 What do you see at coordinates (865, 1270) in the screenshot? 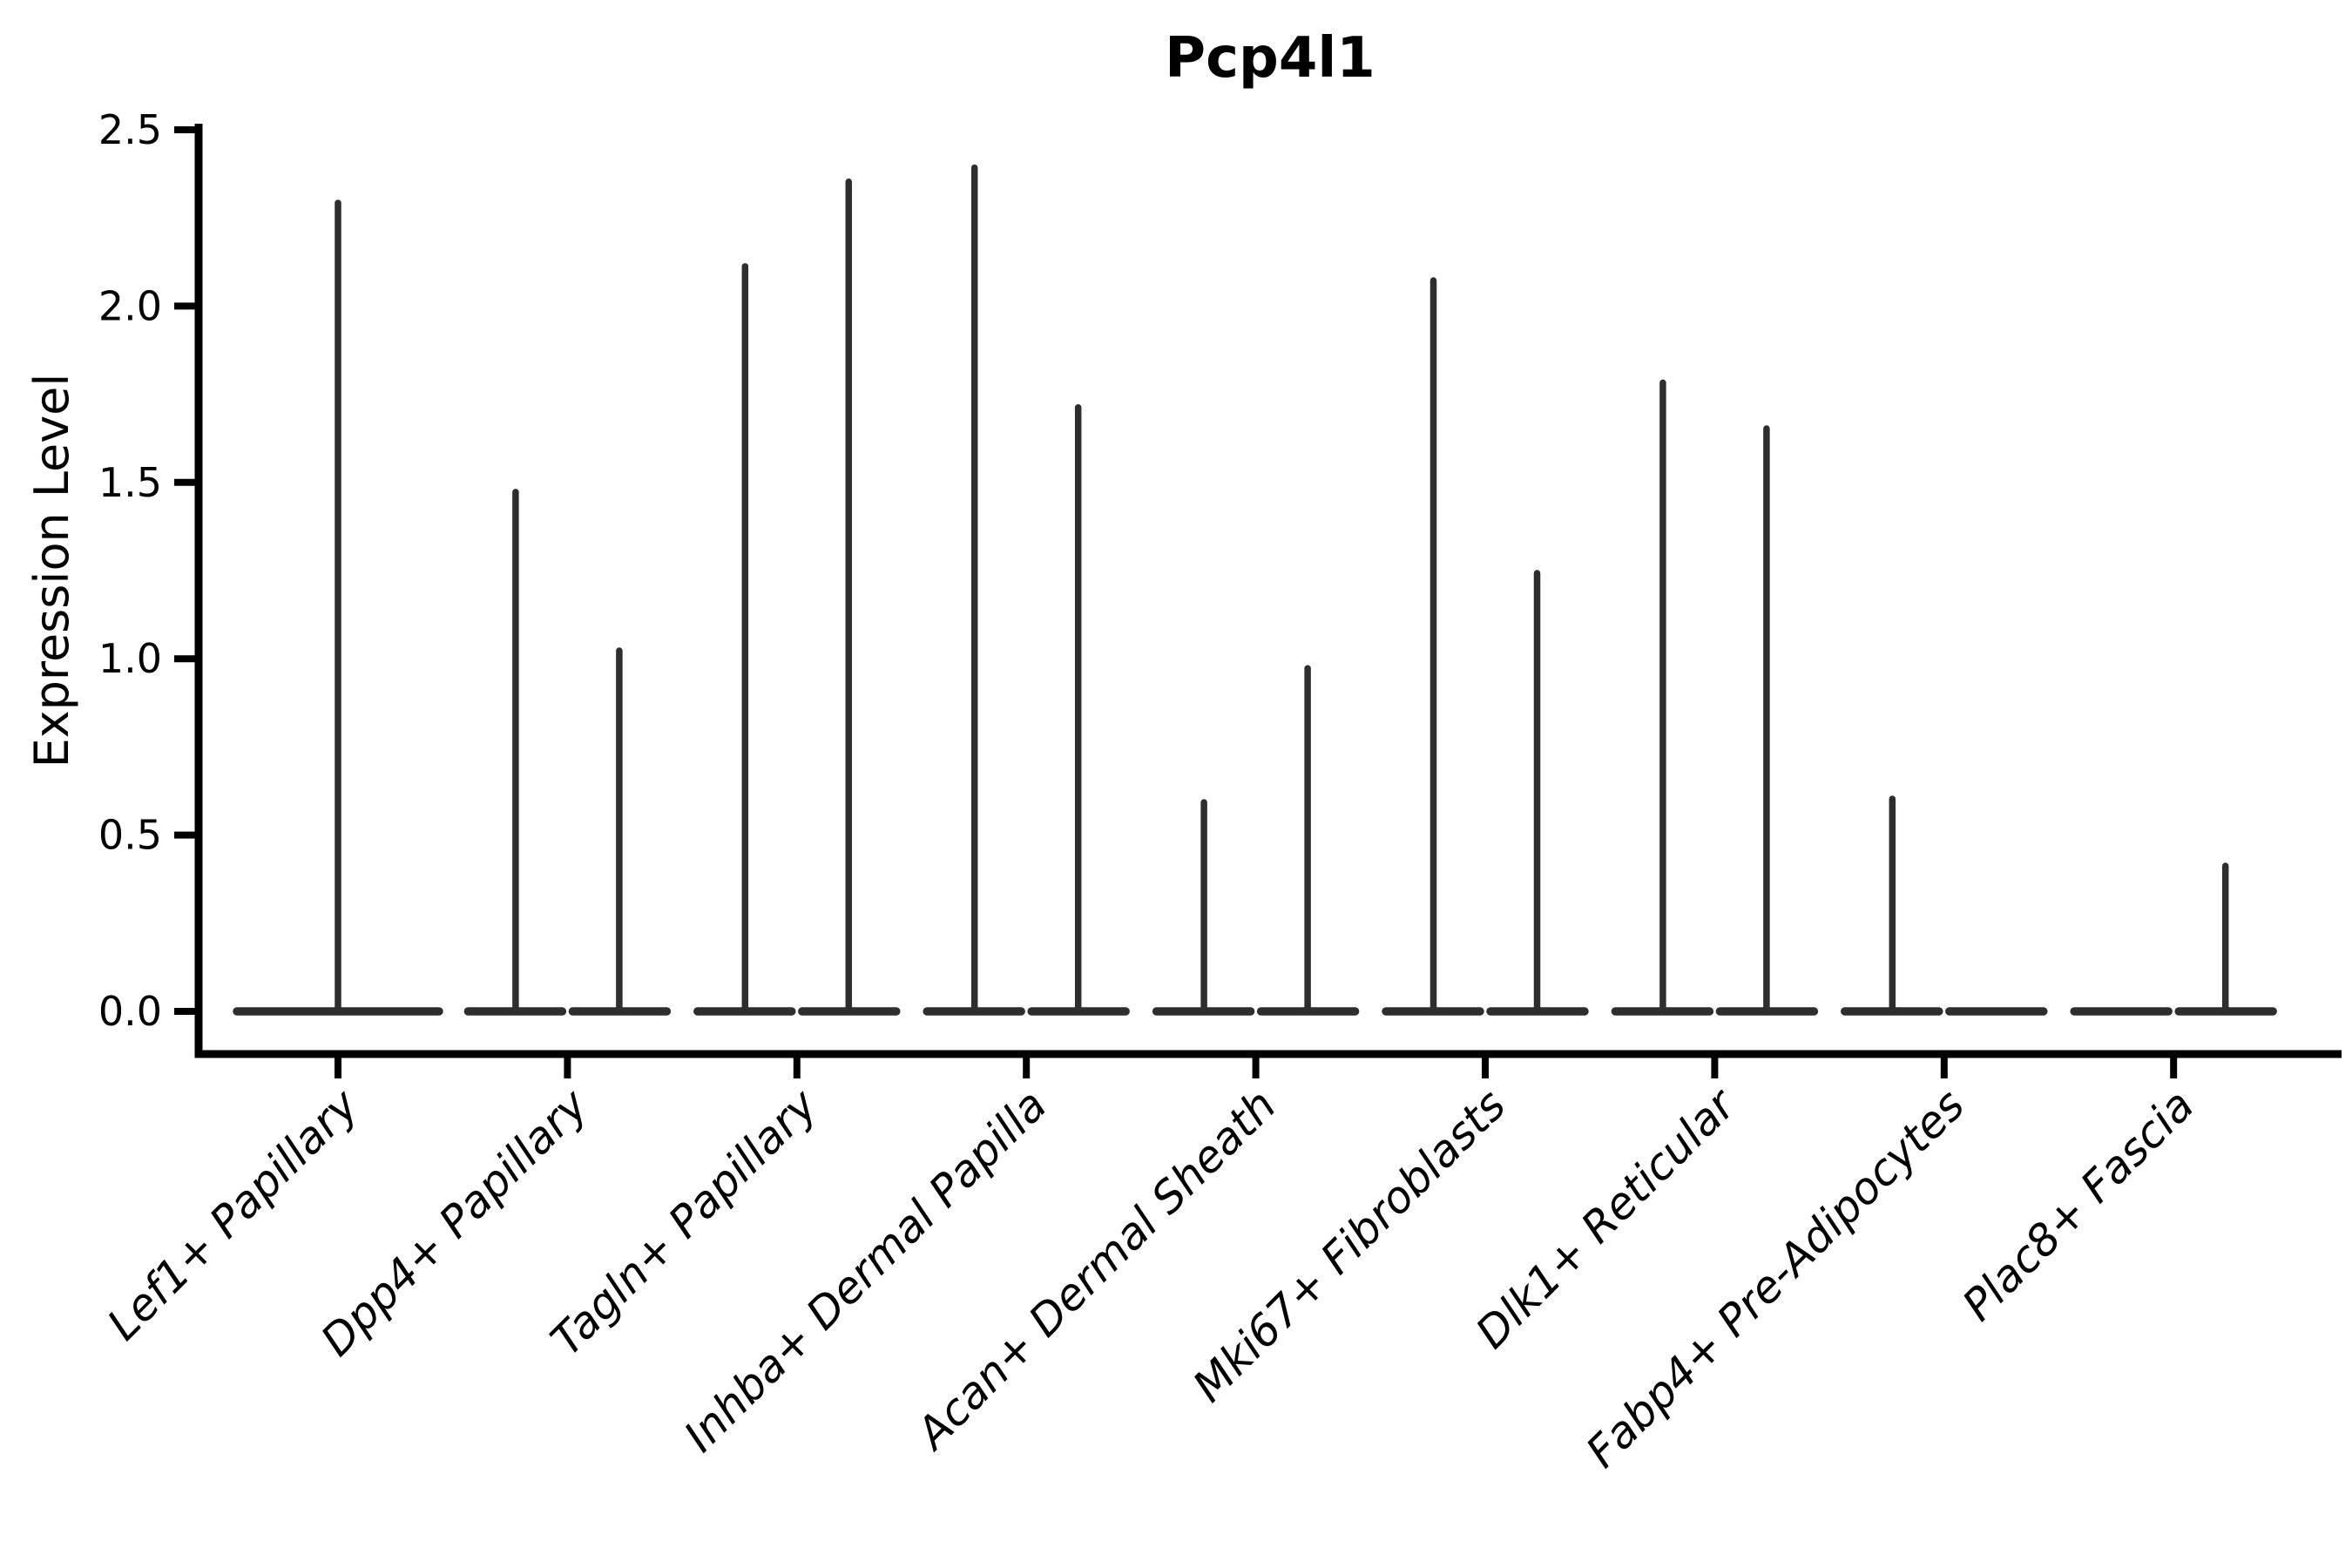
I see `x-tick-label: Inhba+ Dermal Papilla` at bounding box center [865, 1270].